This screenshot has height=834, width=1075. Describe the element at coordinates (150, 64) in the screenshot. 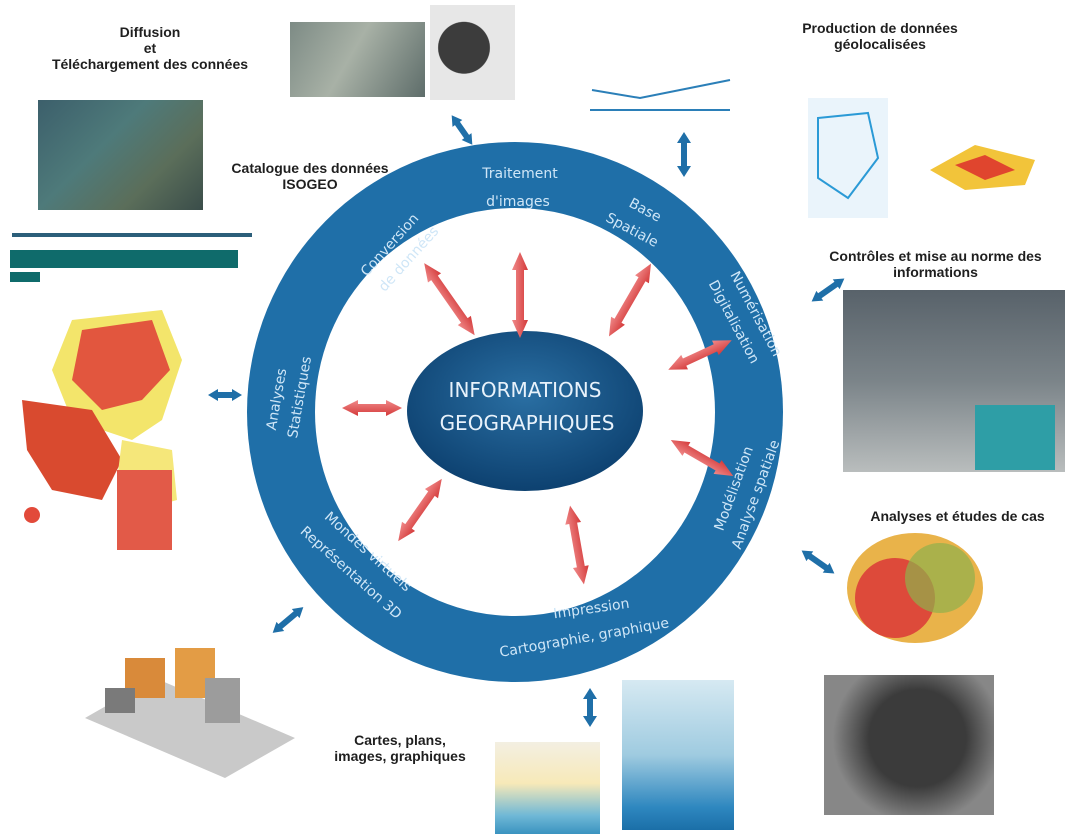

I see `label-diffusion-3: Téléchargement des connées` at that location.